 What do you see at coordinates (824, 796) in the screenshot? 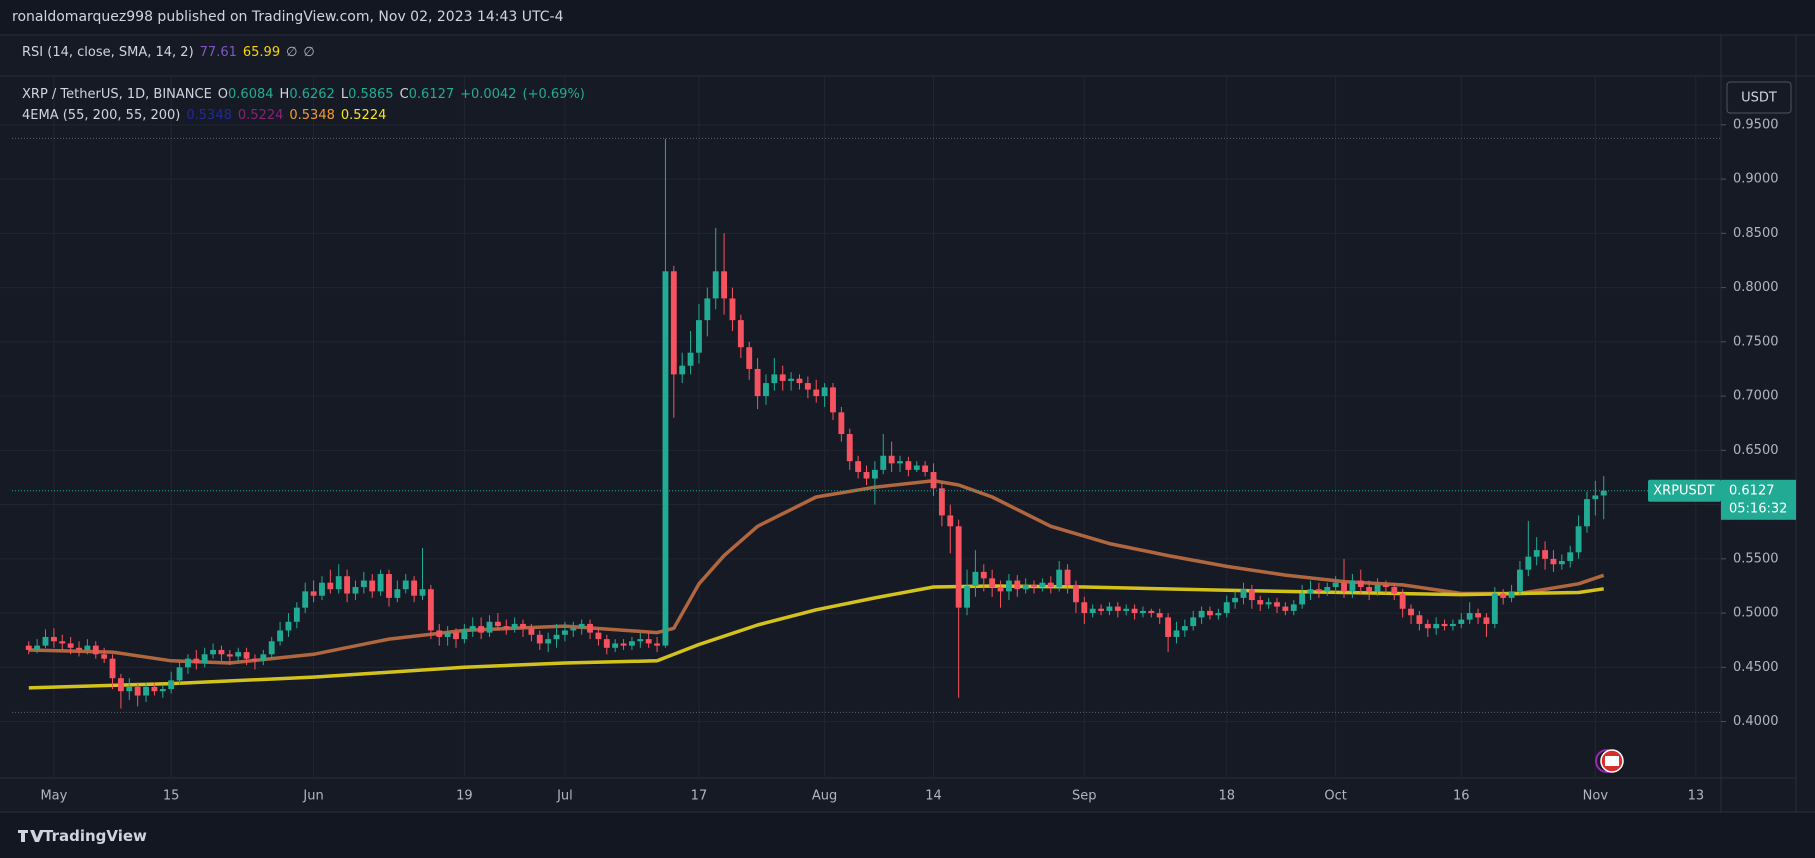
I see `x-tick-label: Aug` at bounding box center [824, 796].